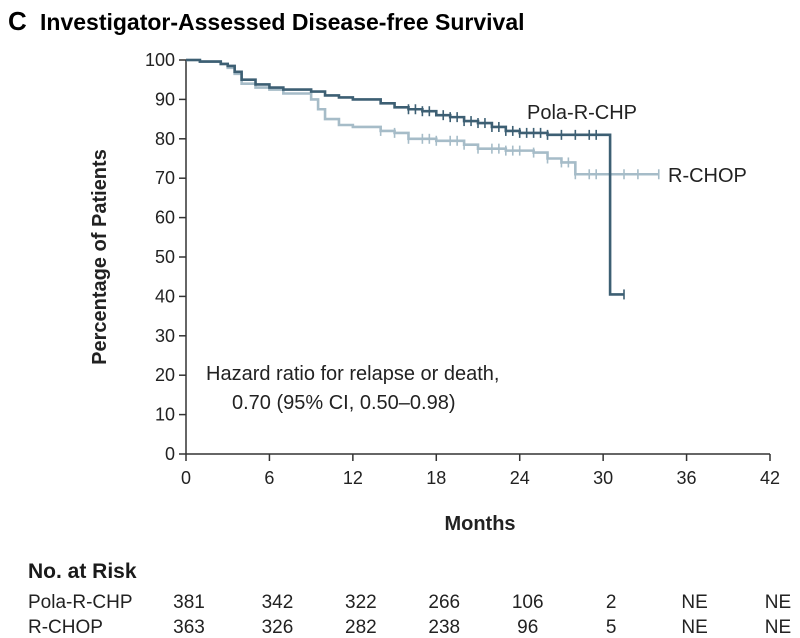  What do you see at coordinates (189, 602) in the screenshot?
I see `risk-cell: 381` at bounding box center [189, 602].